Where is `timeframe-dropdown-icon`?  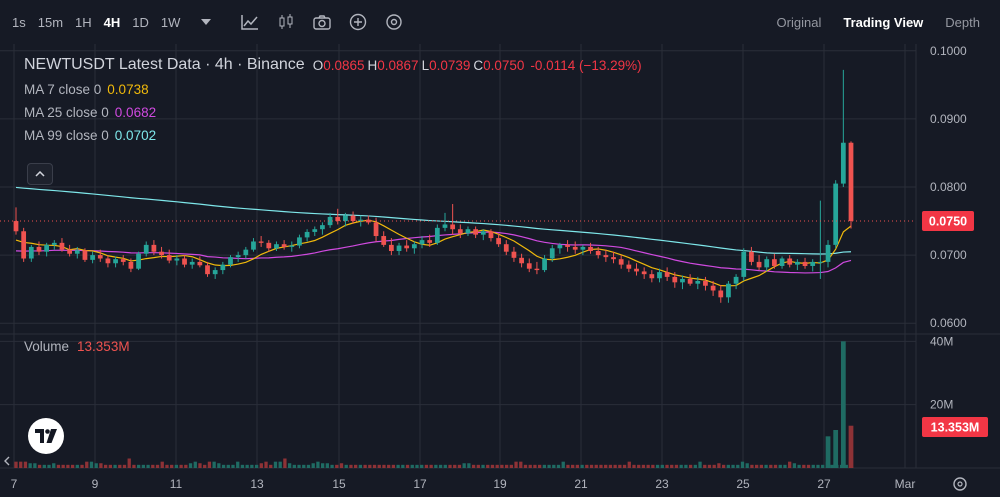 timeframe-dropdown-icon is located at coordinates (206, 22).